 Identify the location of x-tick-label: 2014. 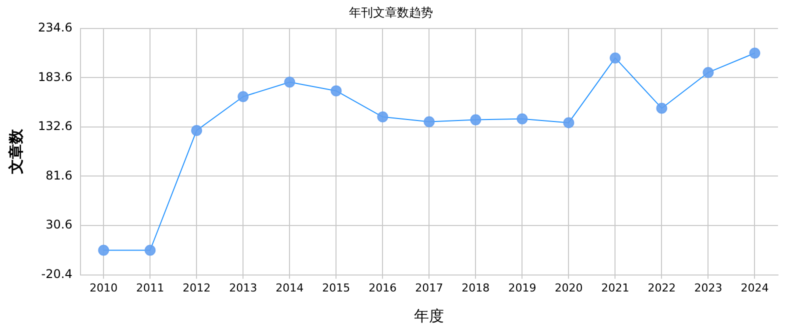
(290, 287).